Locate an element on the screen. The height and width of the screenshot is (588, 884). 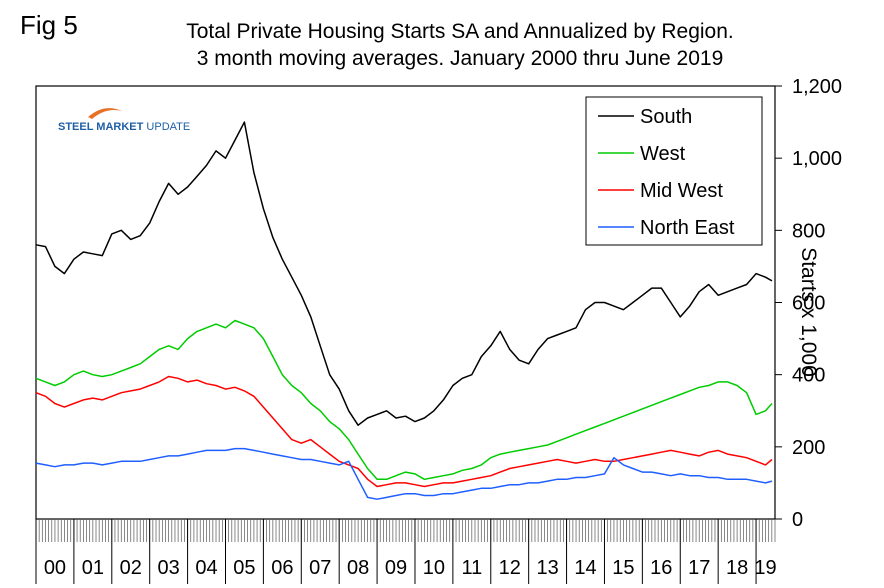
x-tick-label: 13 is located at coordinates (547, 568).